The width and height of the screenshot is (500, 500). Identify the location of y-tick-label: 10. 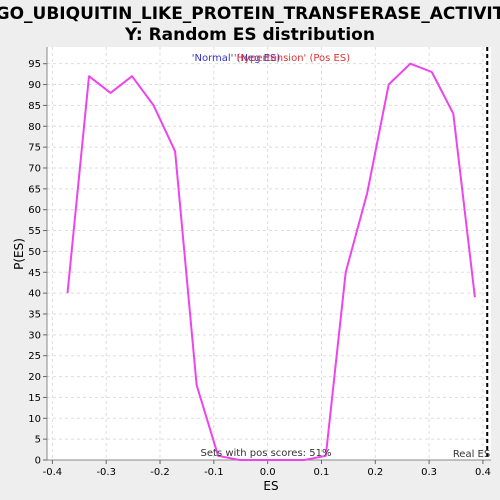
(34, 419).